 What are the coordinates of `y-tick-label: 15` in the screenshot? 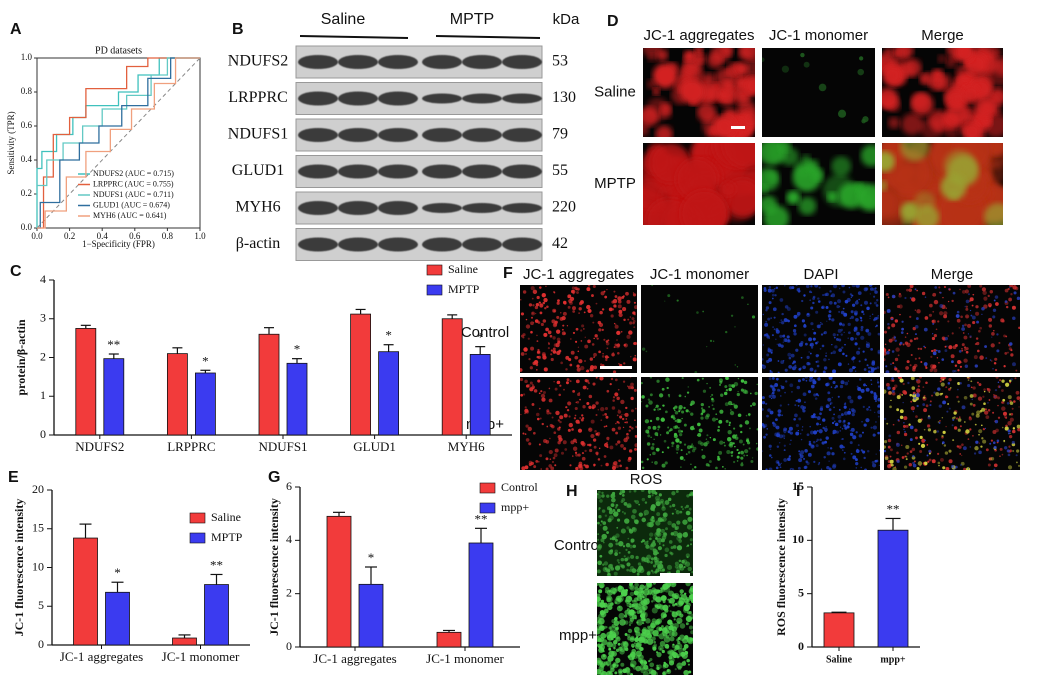 It's located at (38, 528).